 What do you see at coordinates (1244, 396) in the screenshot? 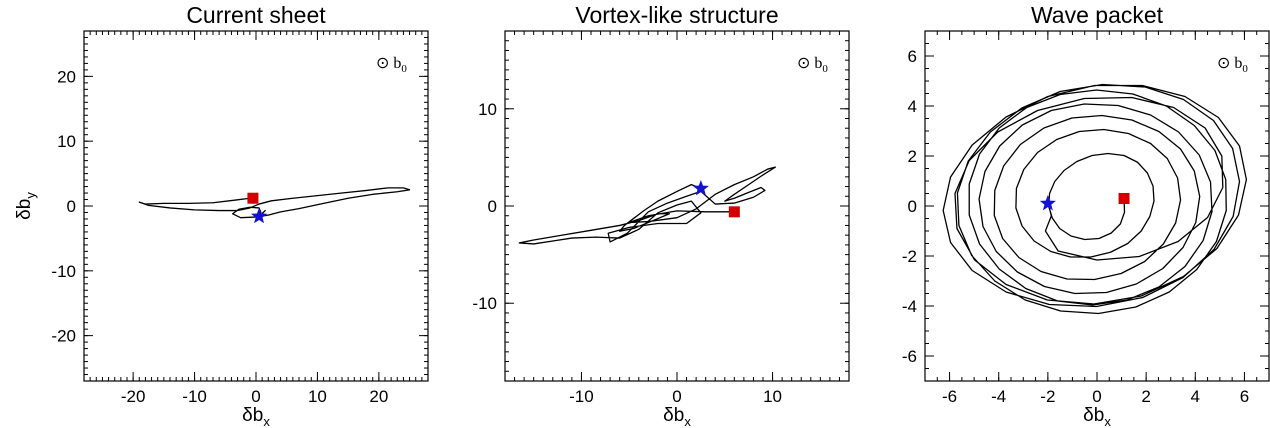
I see `x-tick-label: 6` at bounding box center [1244, 396].